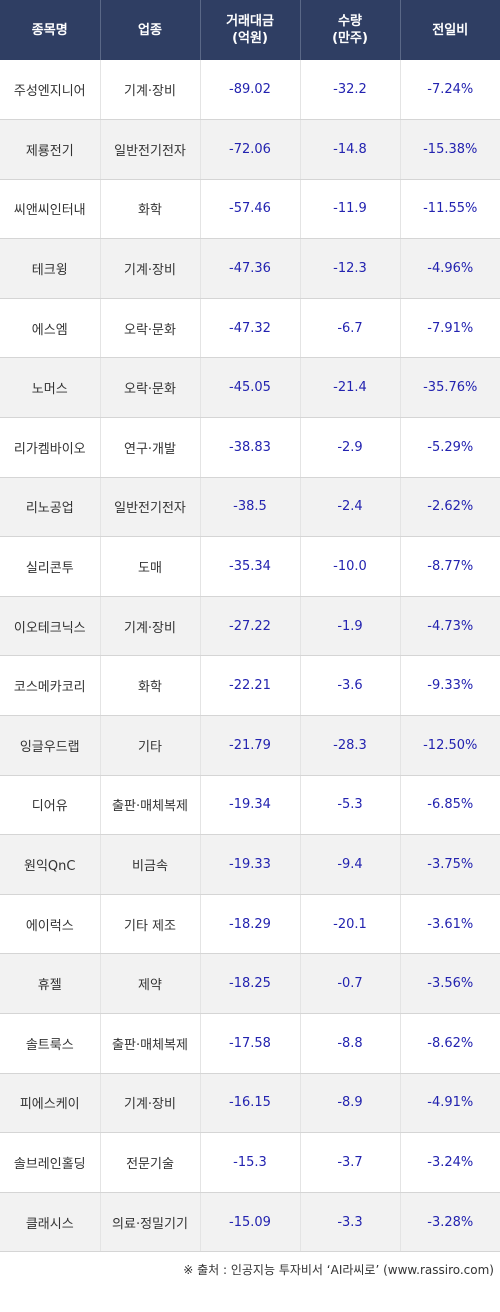 The height and width of the screenshot is (1312, 500). I want to click on change-cell: -4.96%, so click(449, 268).